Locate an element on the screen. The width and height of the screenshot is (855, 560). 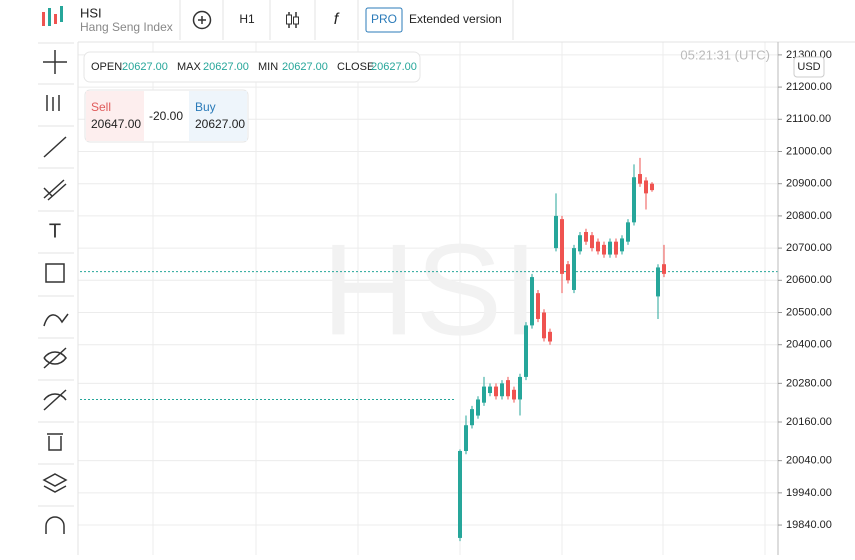
sell-label: Sell is located at coordinates (101, 107).